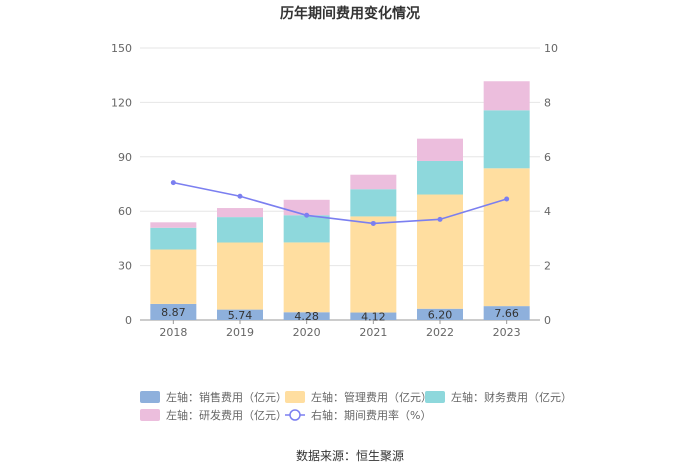 The height and width of the screenshot is (473, 700). Describe the element at coordinates (551, 48) in the screenshot. I see `right-tick-label: 10` at that location.